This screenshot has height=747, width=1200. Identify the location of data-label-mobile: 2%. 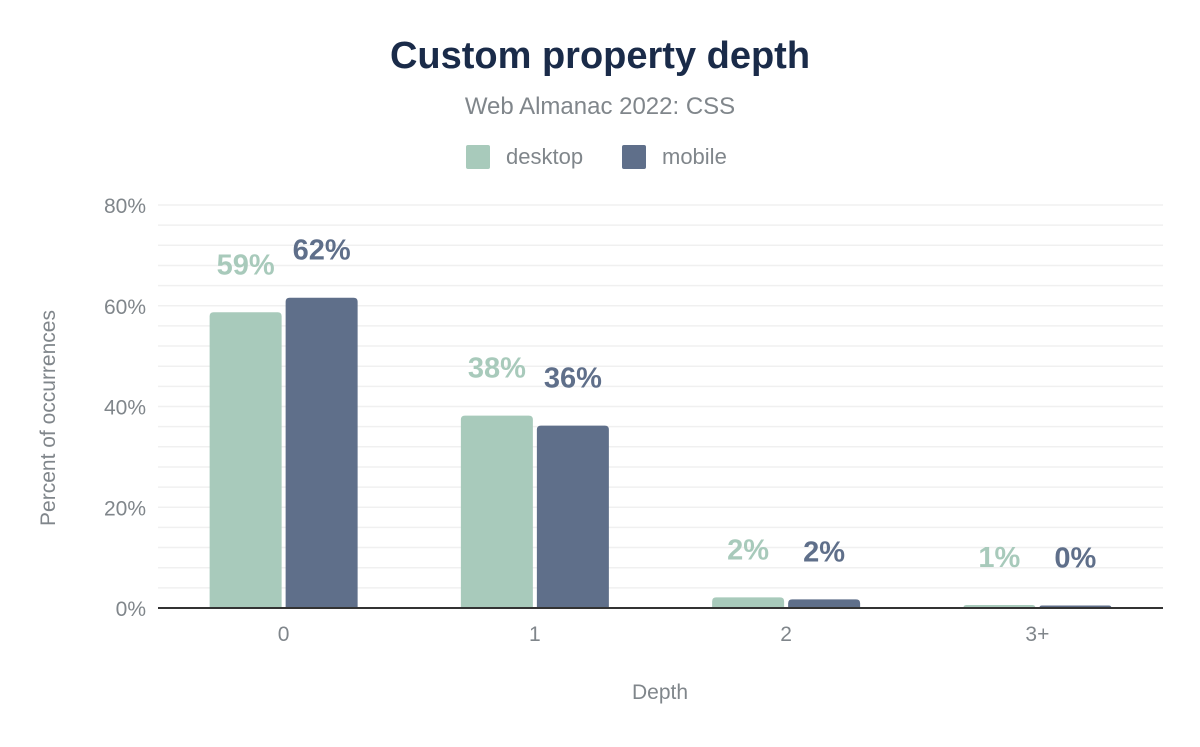
(824, 552).